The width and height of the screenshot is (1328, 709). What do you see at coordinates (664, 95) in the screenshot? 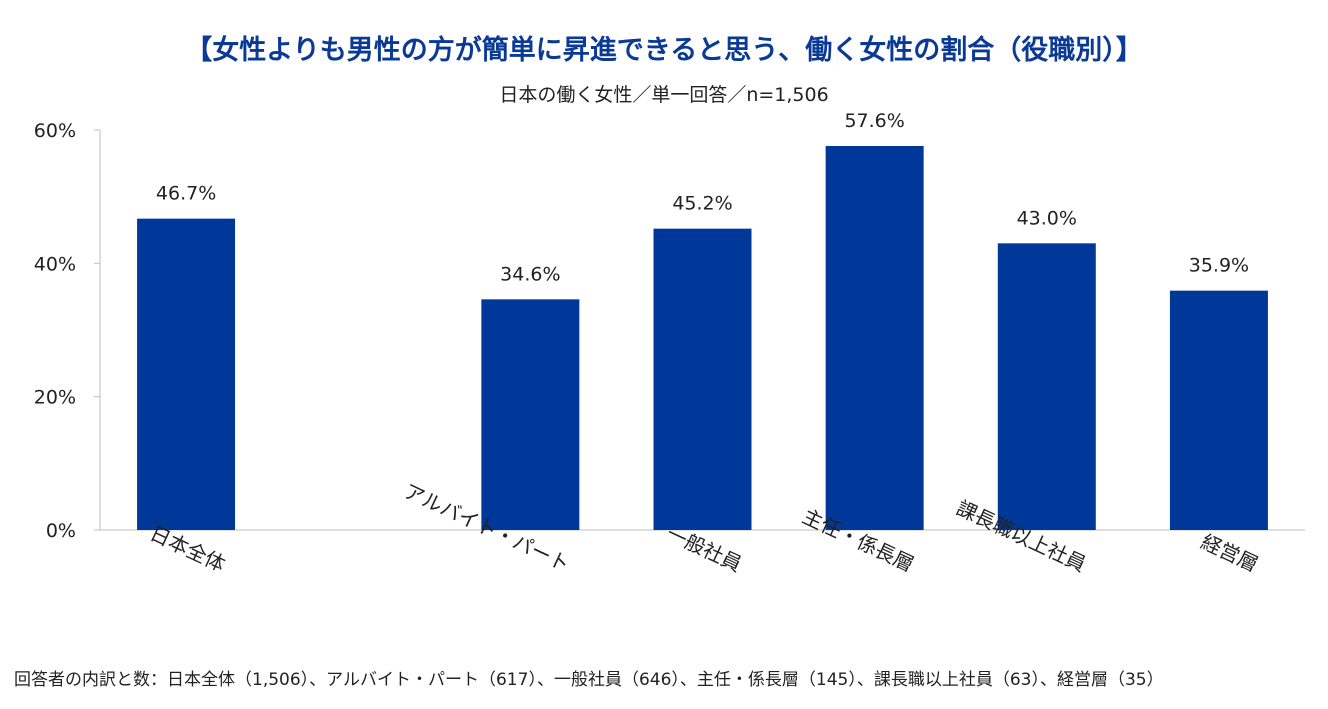
I see `chart-subtitle: 日本の働く女性／単一回答／n=1,506` at bounding box center [664, 95].